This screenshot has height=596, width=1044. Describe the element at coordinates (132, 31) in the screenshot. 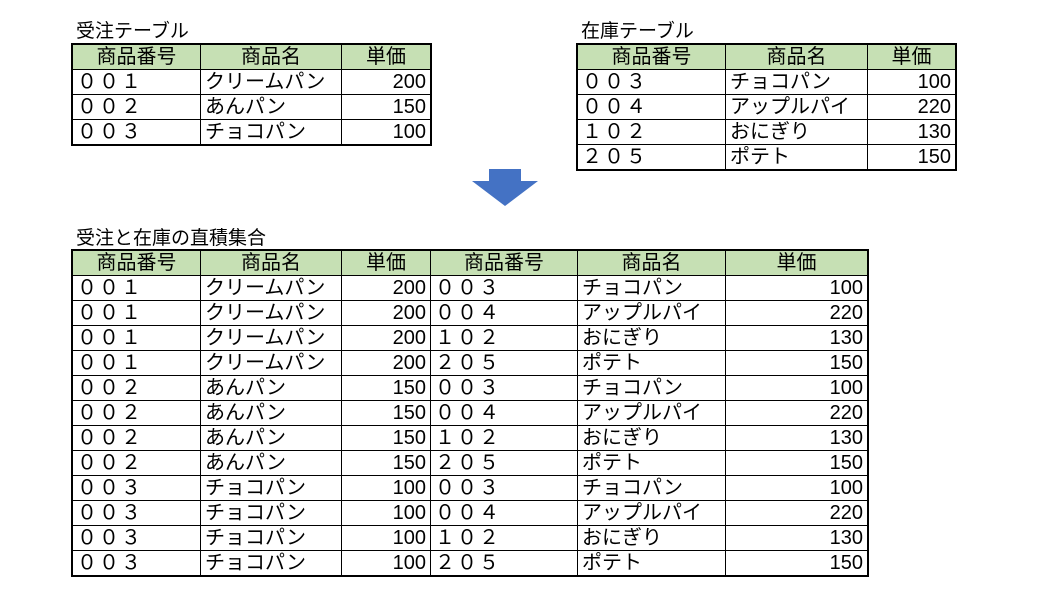

I see `orders-table-title: 受注テーブル` at that location.